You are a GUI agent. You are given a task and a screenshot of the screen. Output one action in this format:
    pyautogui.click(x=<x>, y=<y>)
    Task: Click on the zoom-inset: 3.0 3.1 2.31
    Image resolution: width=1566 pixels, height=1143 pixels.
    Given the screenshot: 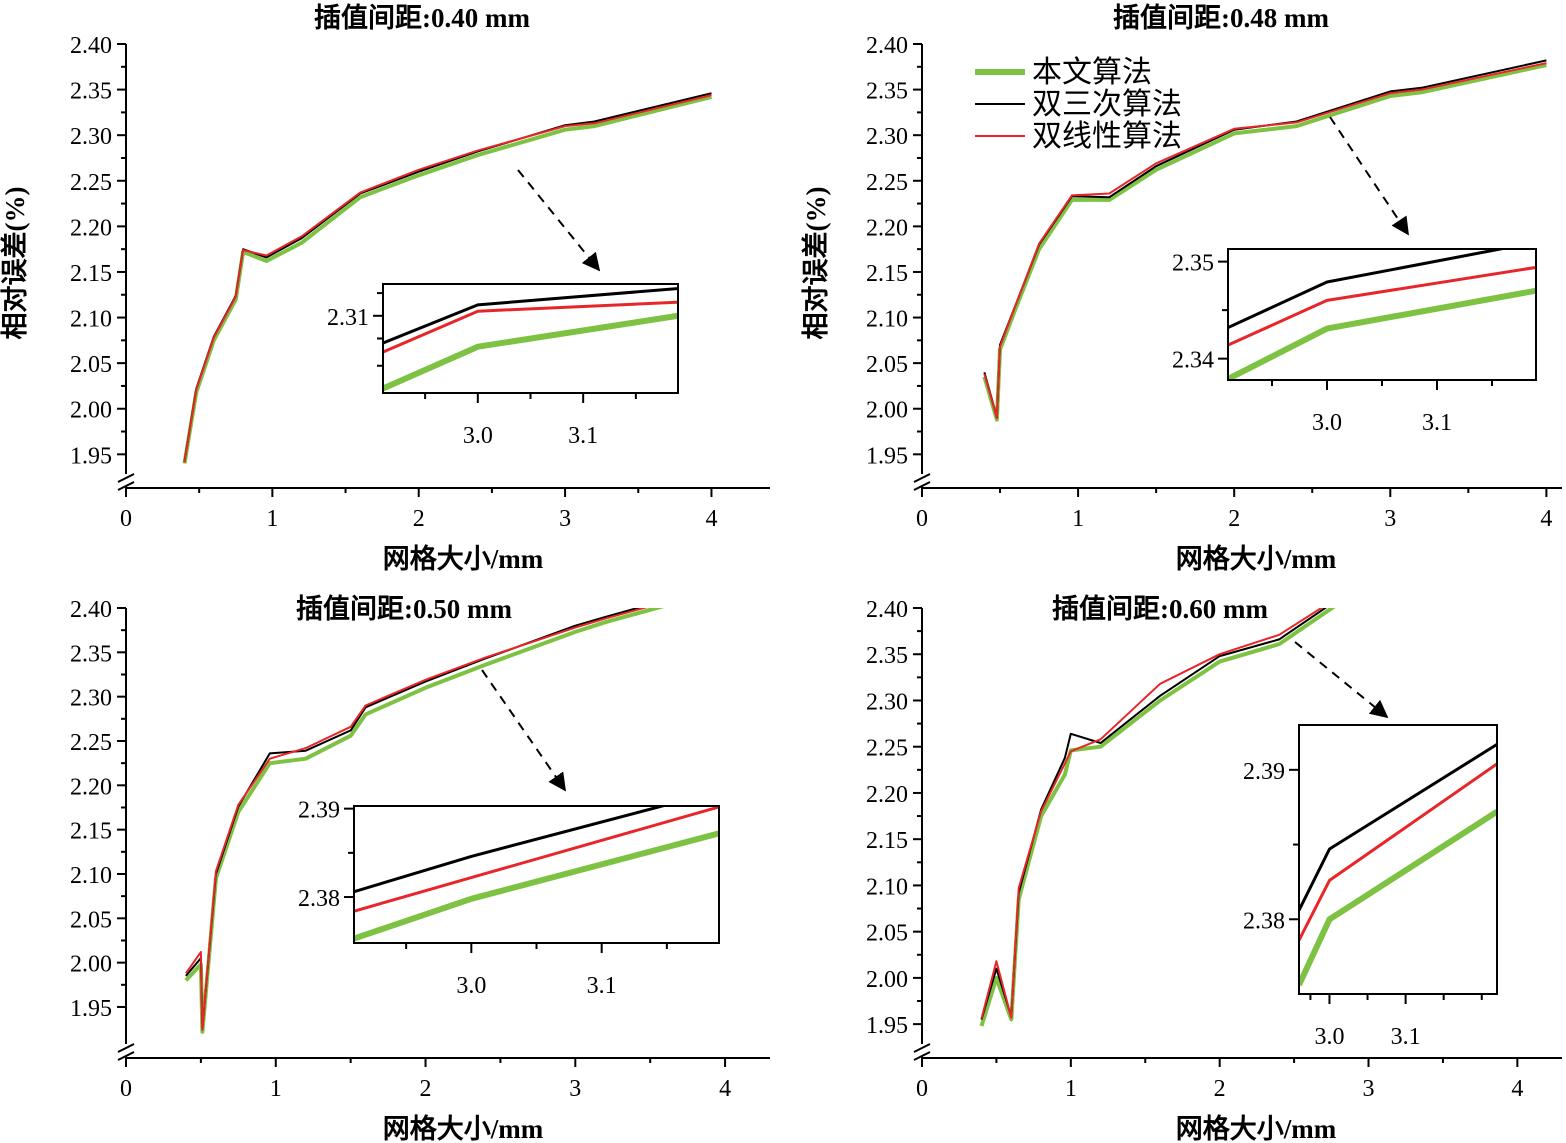 What is the action you would take?
    pyautogui.click(x=503, y=366)
    